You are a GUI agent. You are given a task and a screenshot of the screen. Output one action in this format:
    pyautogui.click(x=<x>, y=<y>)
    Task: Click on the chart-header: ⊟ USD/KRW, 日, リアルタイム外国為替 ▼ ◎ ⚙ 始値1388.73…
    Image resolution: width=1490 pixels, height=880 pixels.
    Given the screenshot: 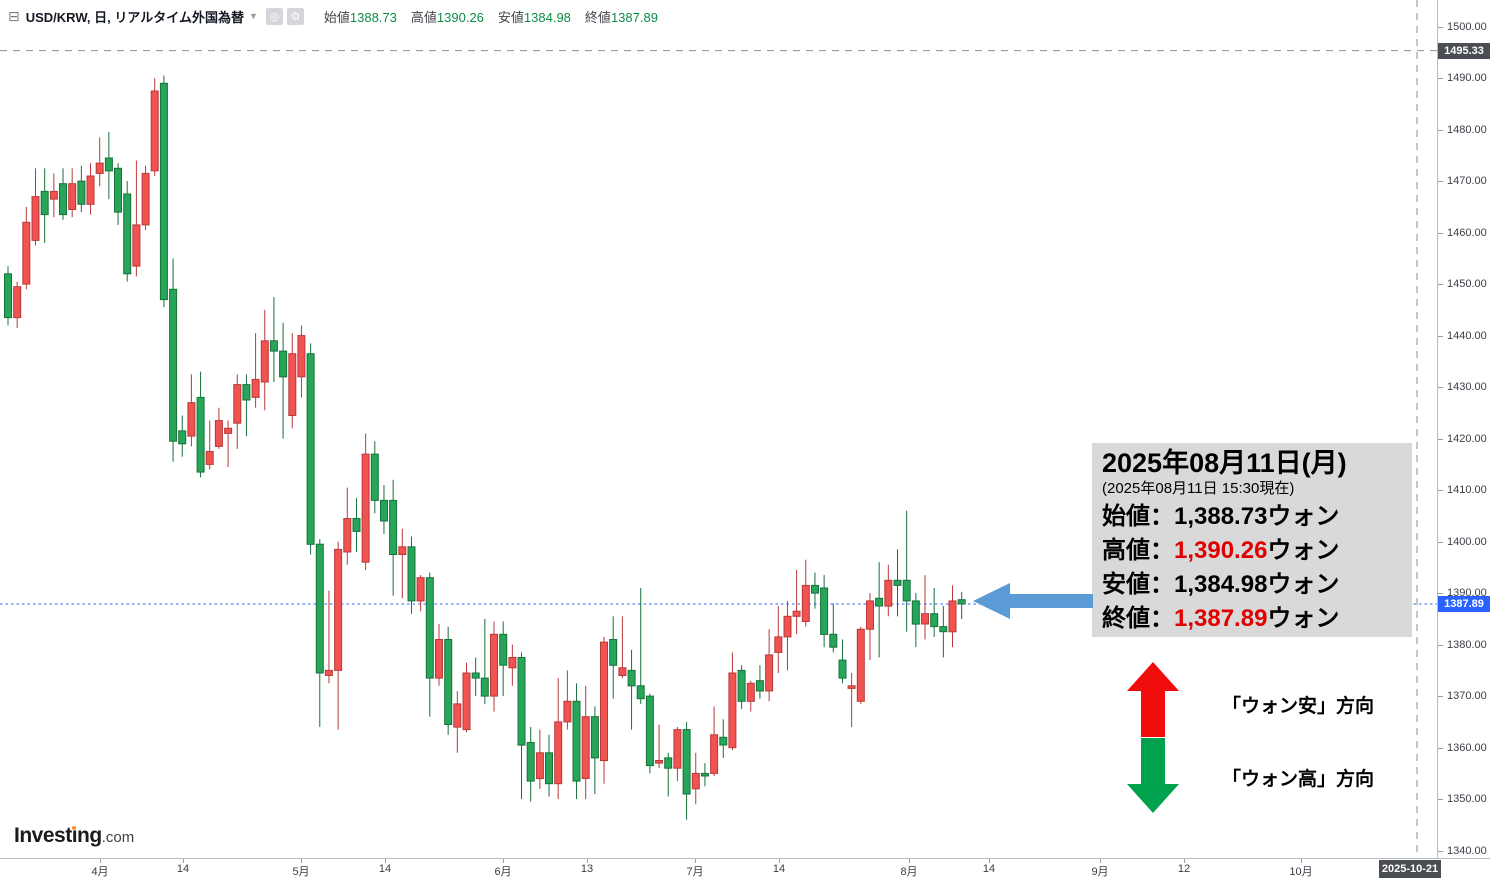 What is the action you would take?
    pyautogui.click(x=340, y=16)
    